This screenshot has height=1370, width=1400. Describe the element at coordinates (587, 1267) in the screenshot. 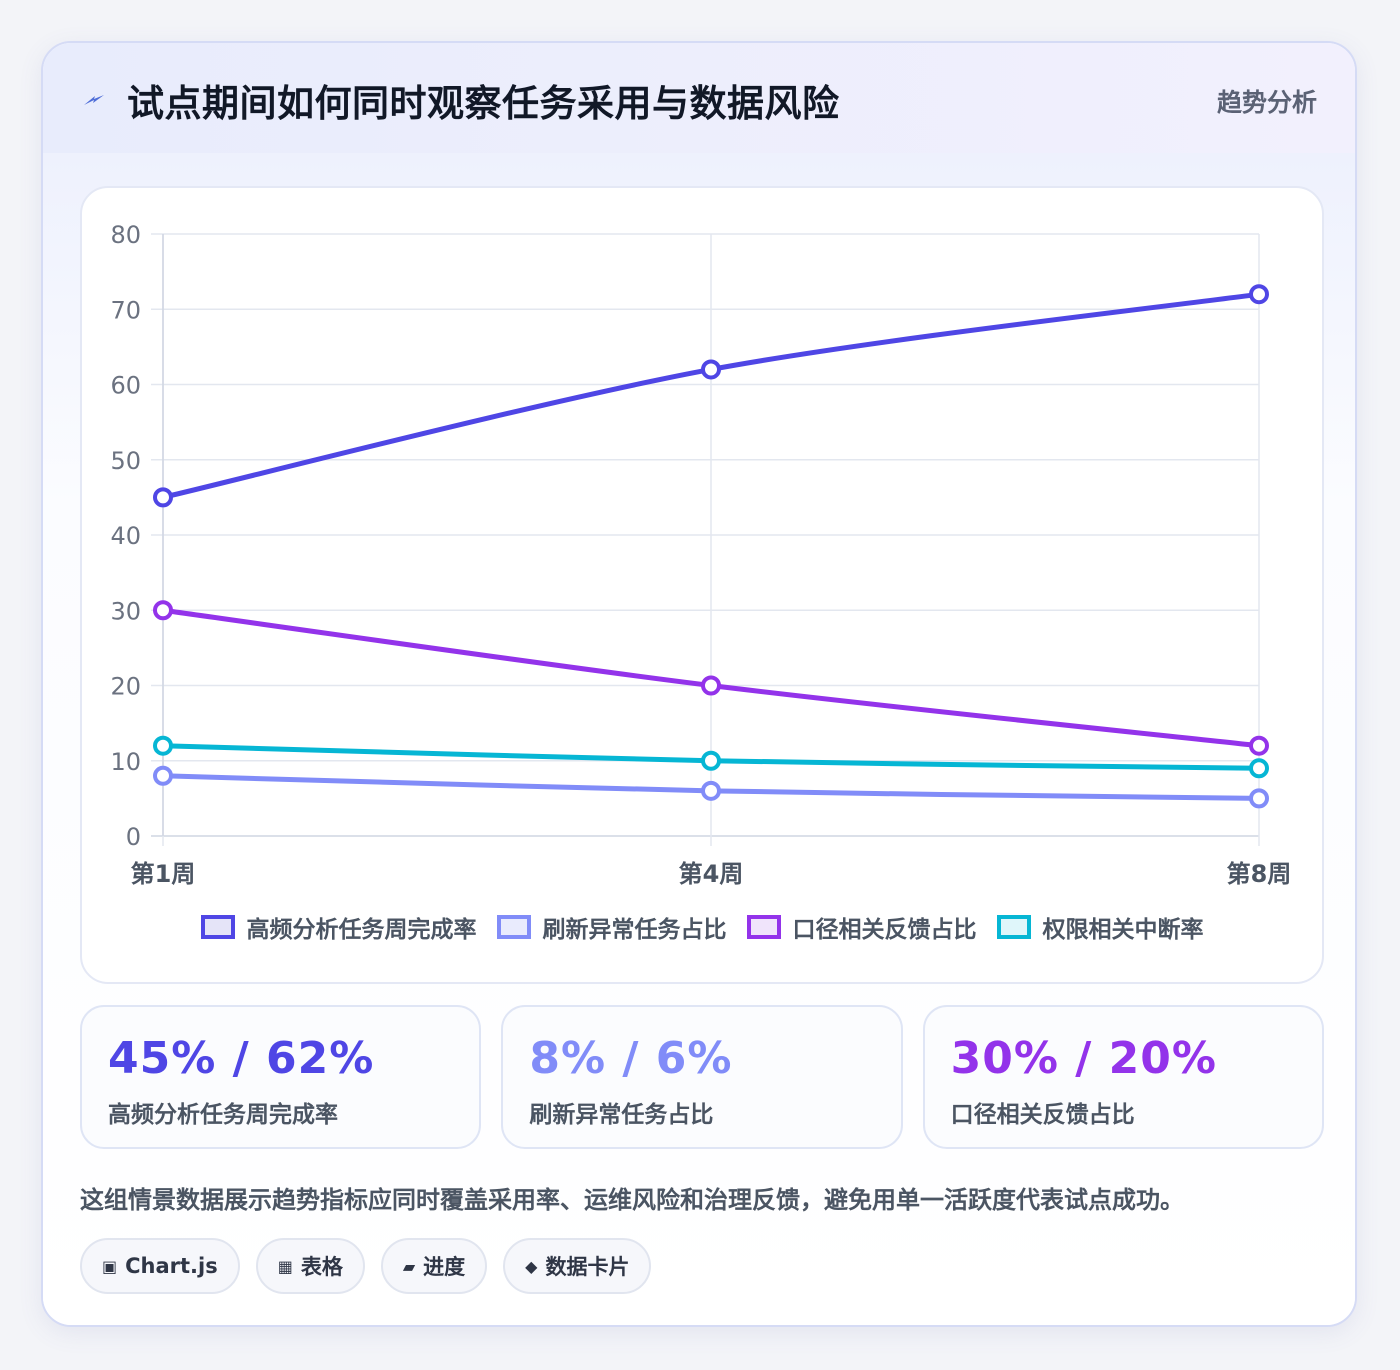

I see `chip-label: 数据卡片` at that location.